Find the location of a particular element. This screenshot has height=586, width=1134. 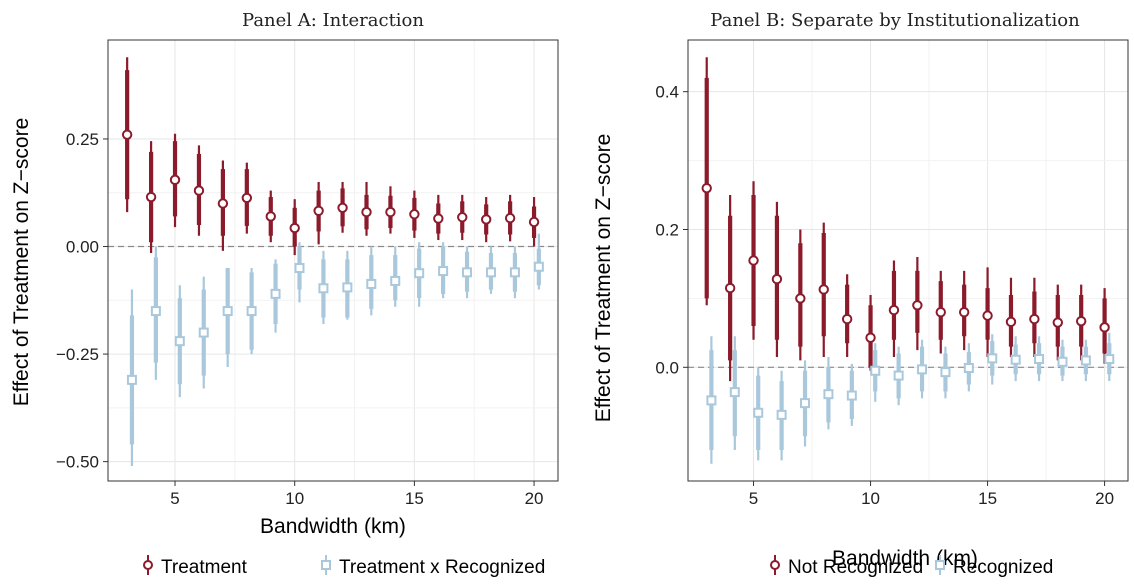

panel-a-legend-label: Treatment x Recognized is located at coordinates (442, 567).